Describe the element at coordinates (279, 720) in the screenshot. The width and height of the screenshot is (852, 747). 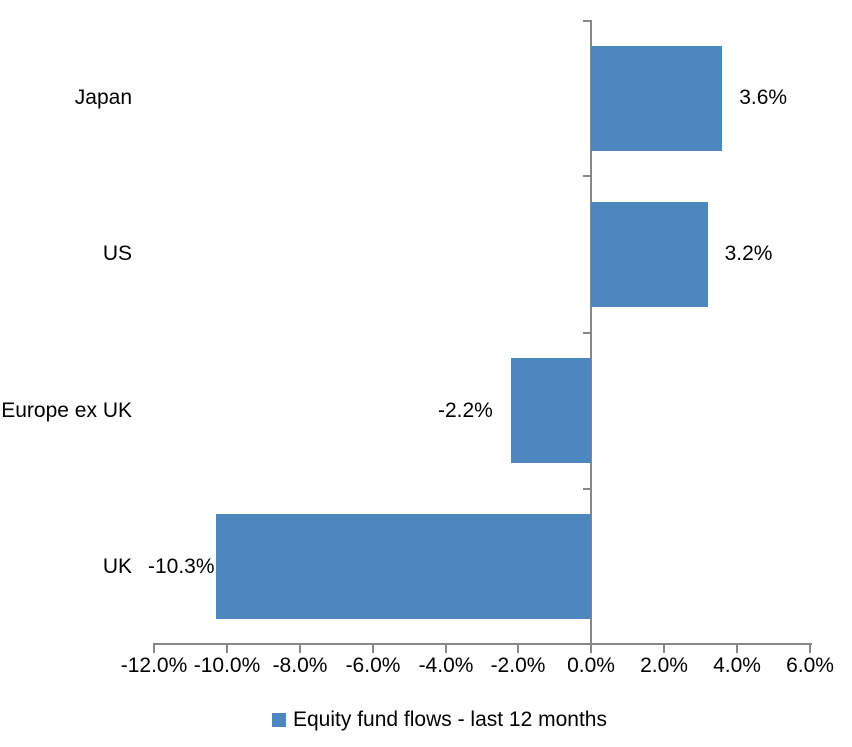
I see `legend-marker-icon` at that location.